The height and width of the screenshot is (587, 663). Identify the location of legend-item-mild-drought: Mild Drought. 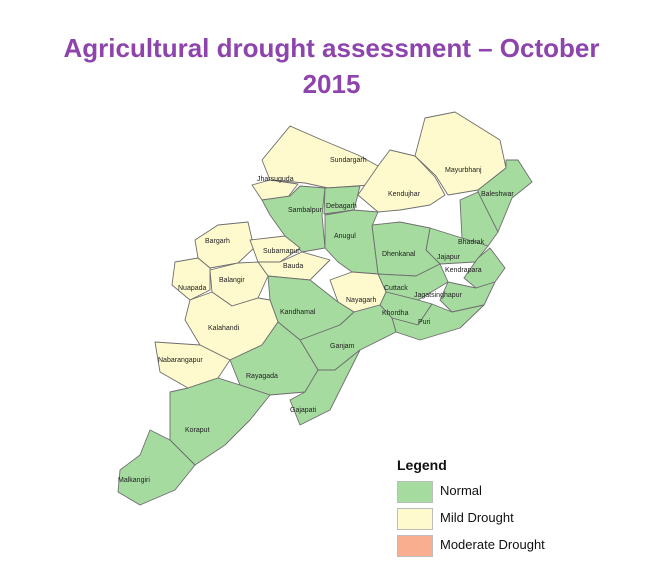
(497, 519).